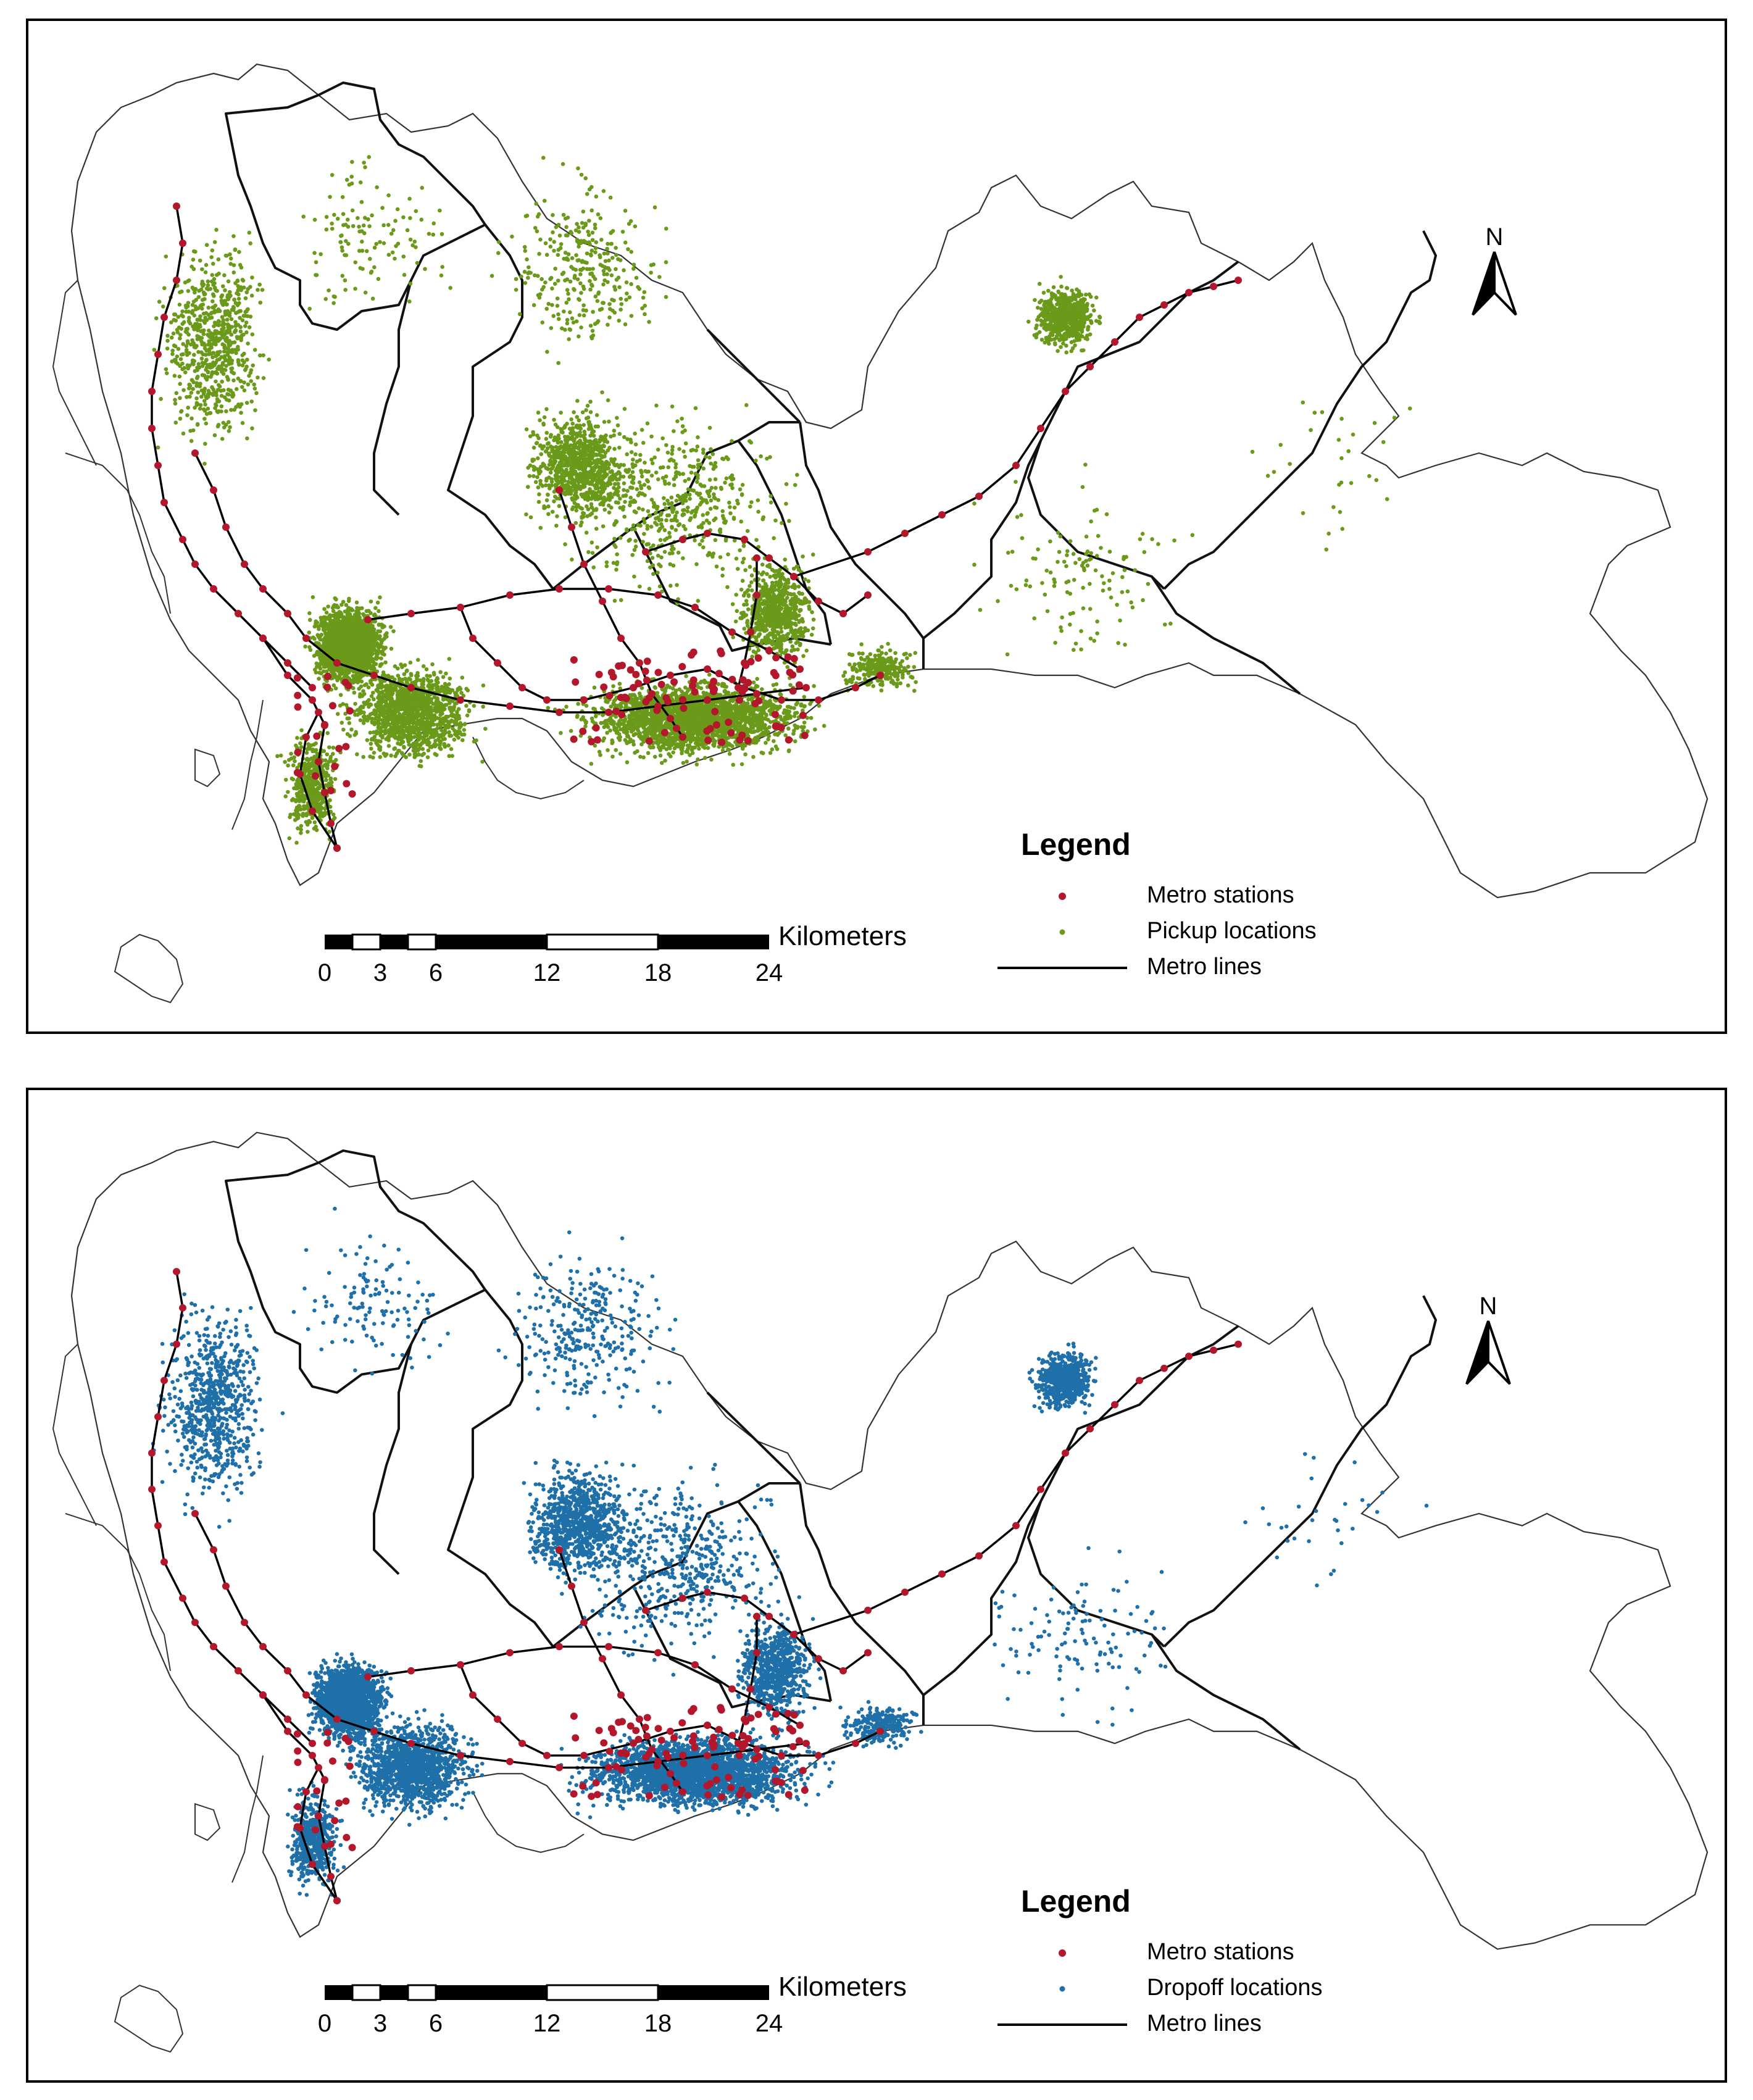  I want to click on legend-item-lines: Metro lines, so click(1129, 968).